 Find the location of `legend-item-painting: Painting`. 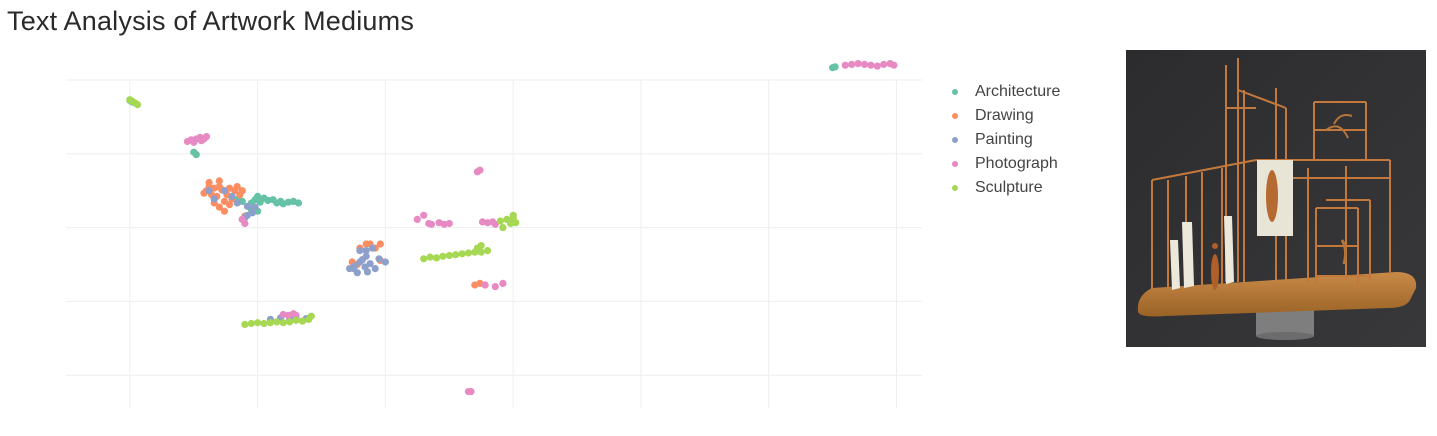

legend-item-painting: Painting is located at coordinates (1006, 140).